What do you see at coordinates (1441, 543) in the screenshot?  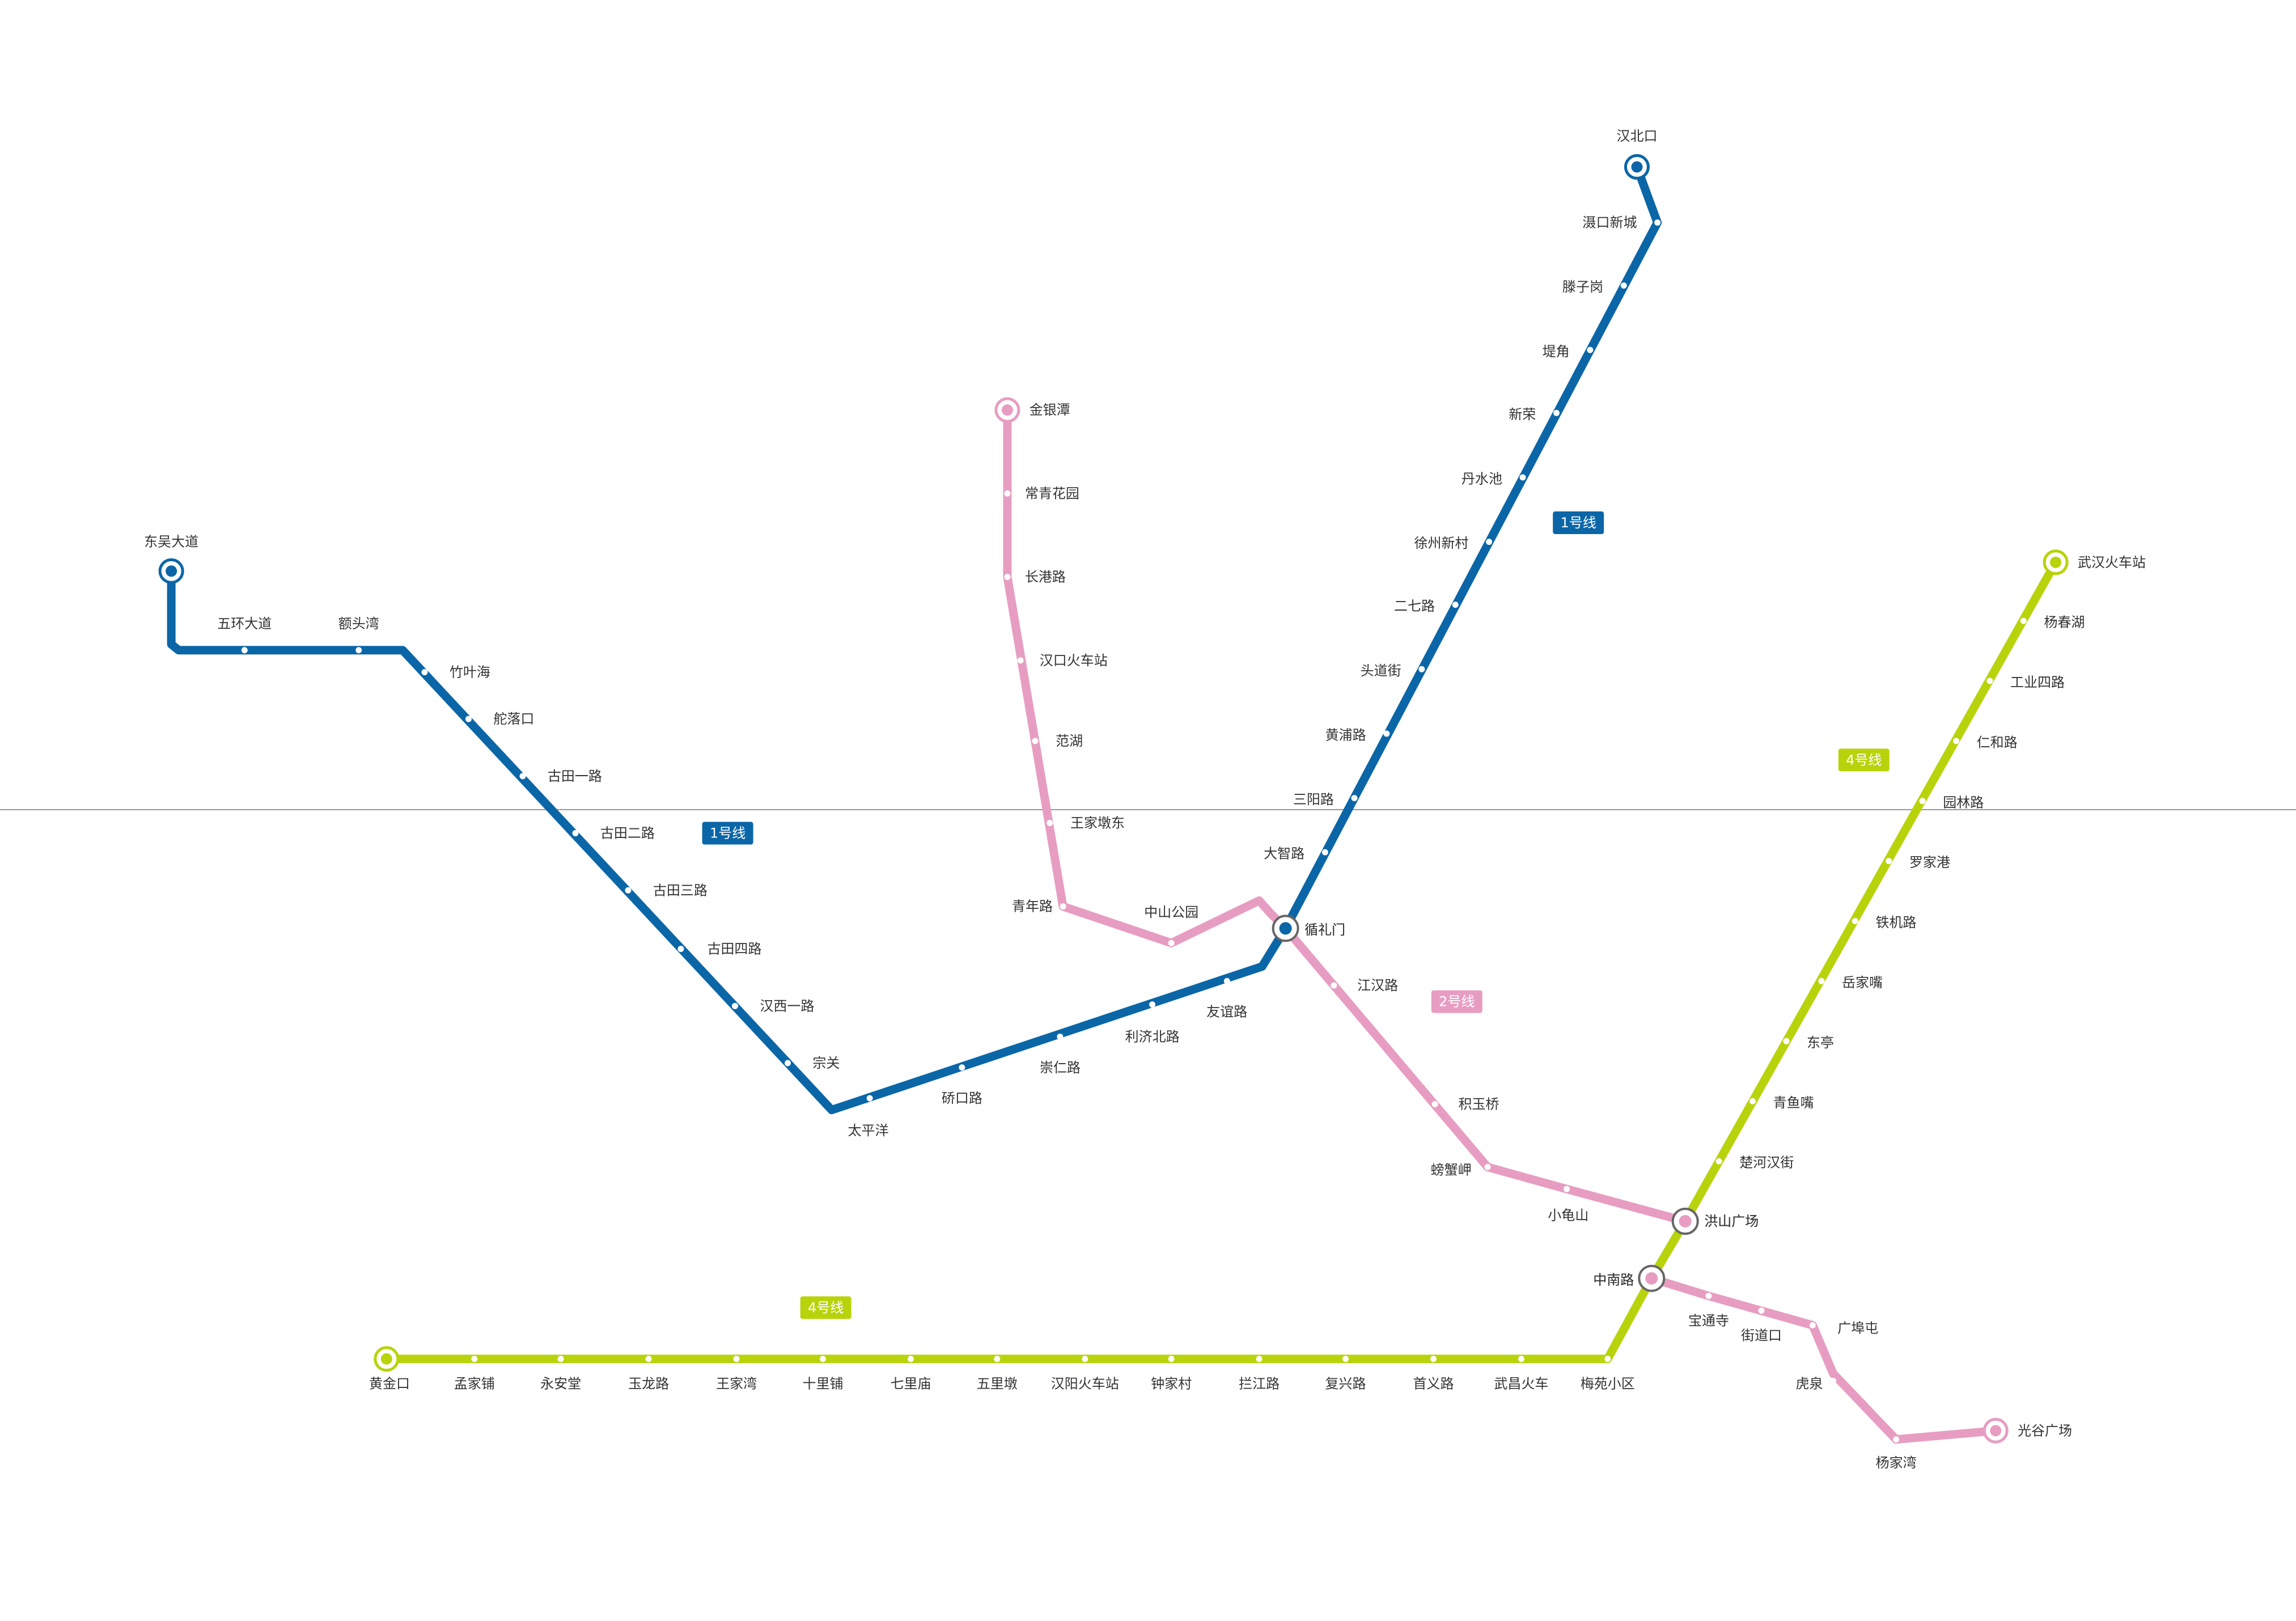 I see `station-label: 徐州新村` at bounding box center [1441, 543].